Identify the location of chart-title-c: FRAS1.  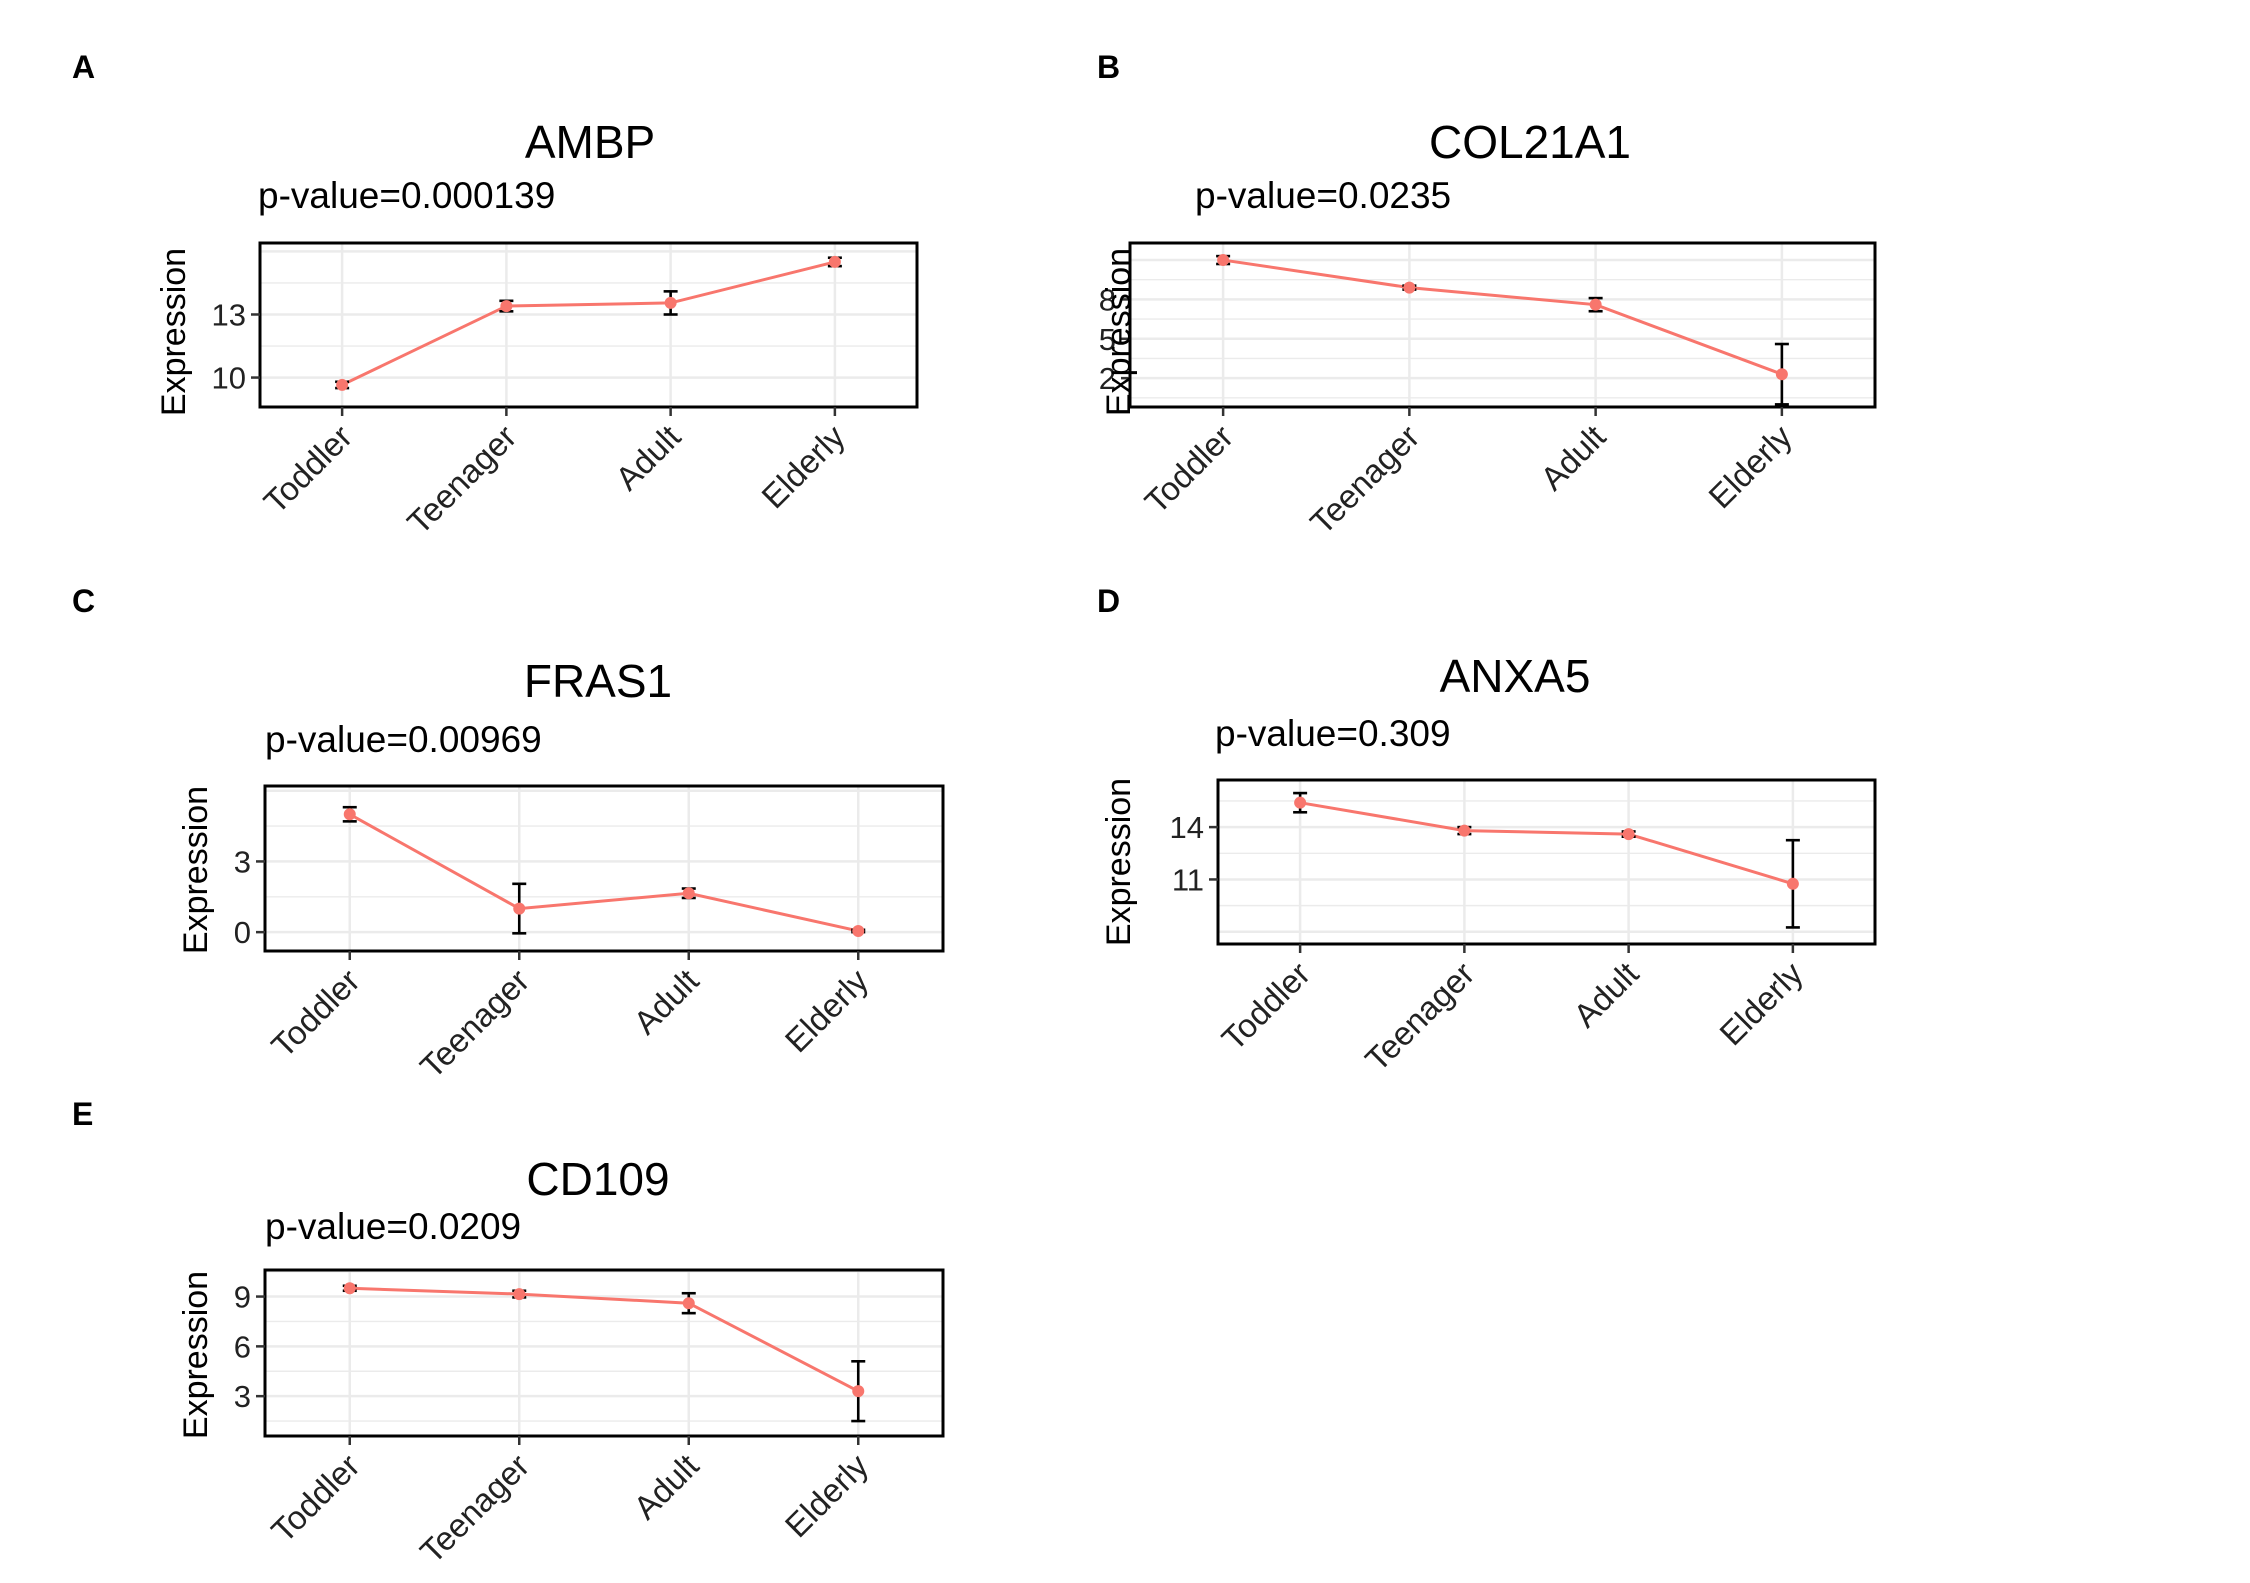
(598, 681).